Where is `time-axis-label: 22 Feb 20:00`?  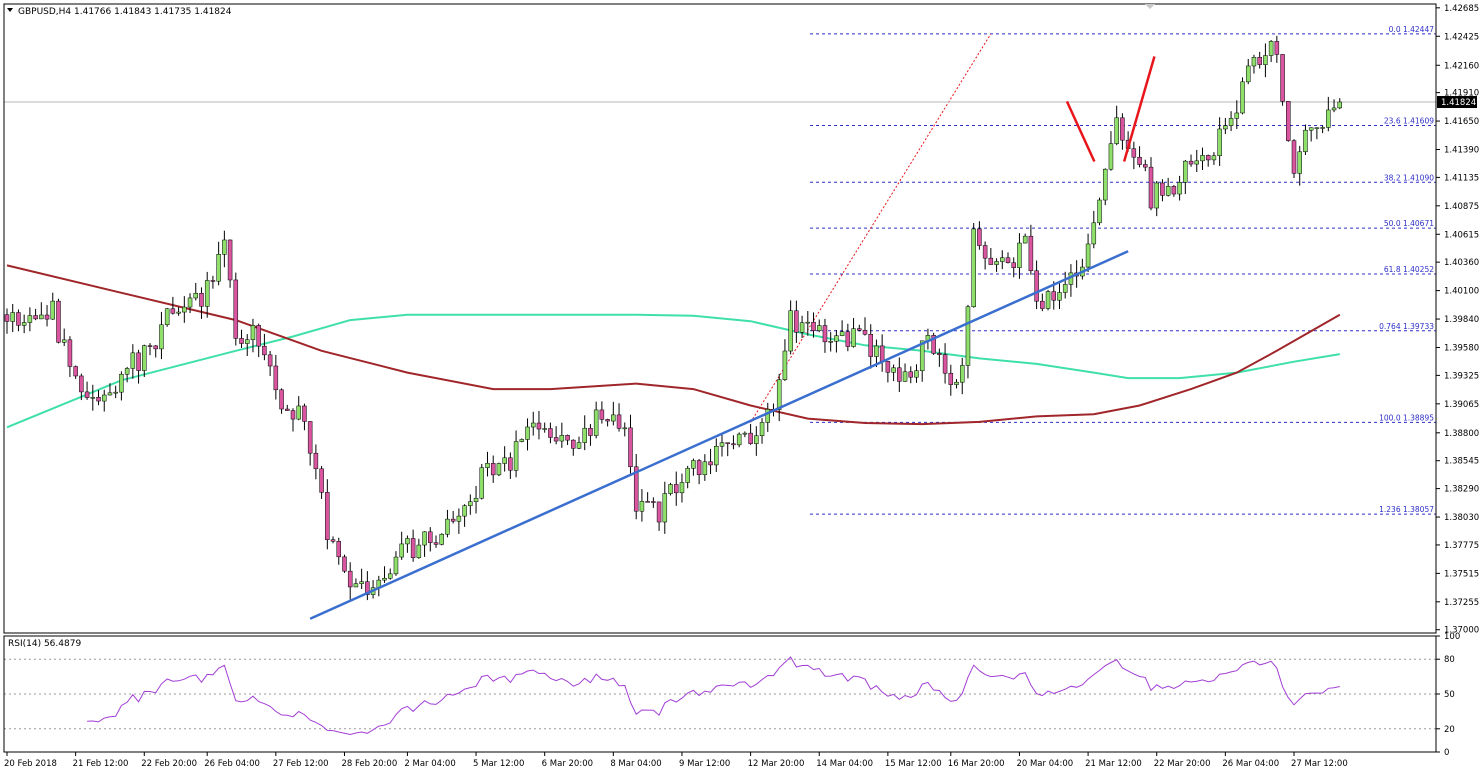 time-axis-label: 22 Feb 20:00 is located at coordinates (169, 764).